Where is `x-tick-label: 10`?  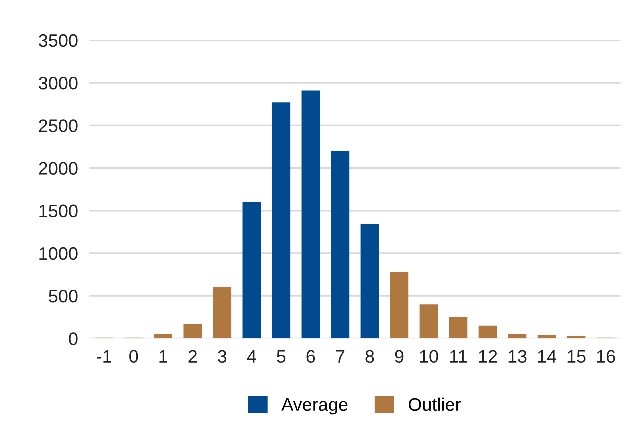
x-tick-label: 10 is located at coordinates (429, 357).